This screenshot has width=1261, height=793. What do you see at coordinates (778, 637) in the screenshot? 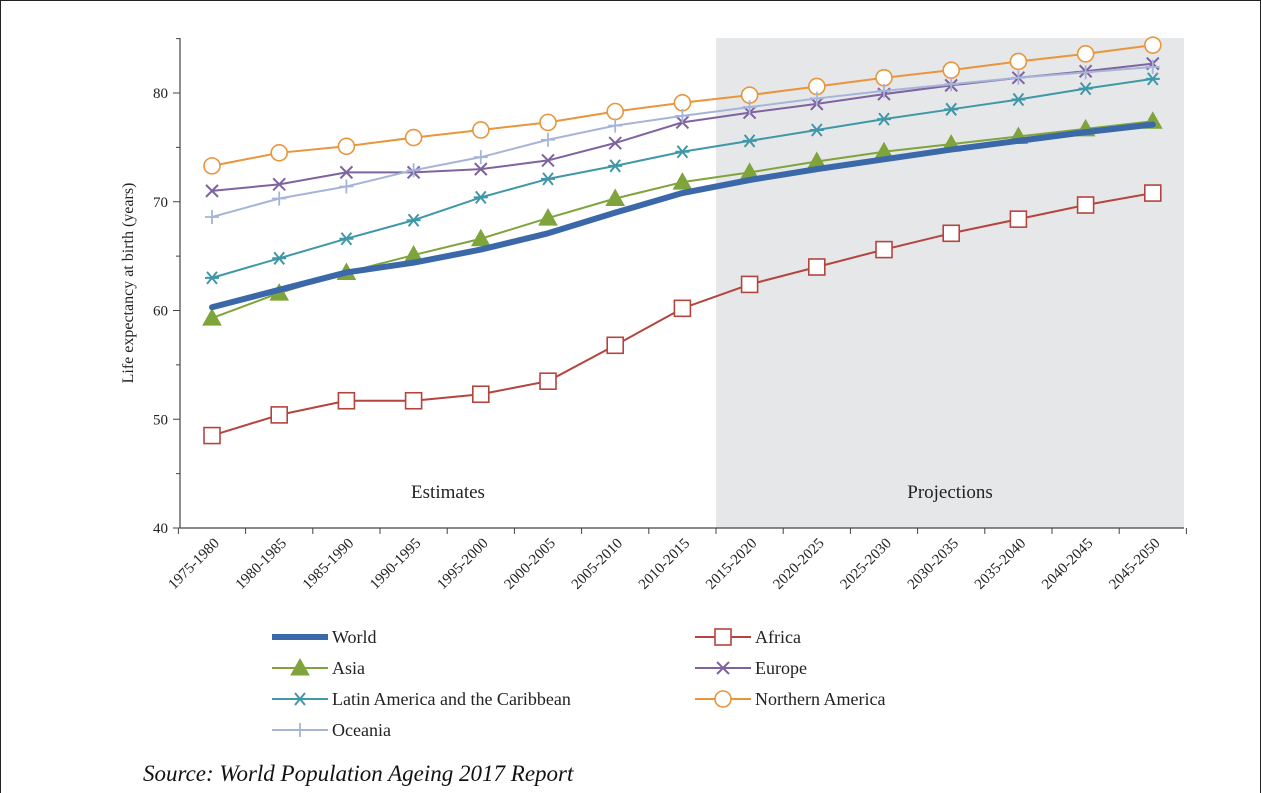
I see `legend-label: Africa` at bounding box center [778, 637].